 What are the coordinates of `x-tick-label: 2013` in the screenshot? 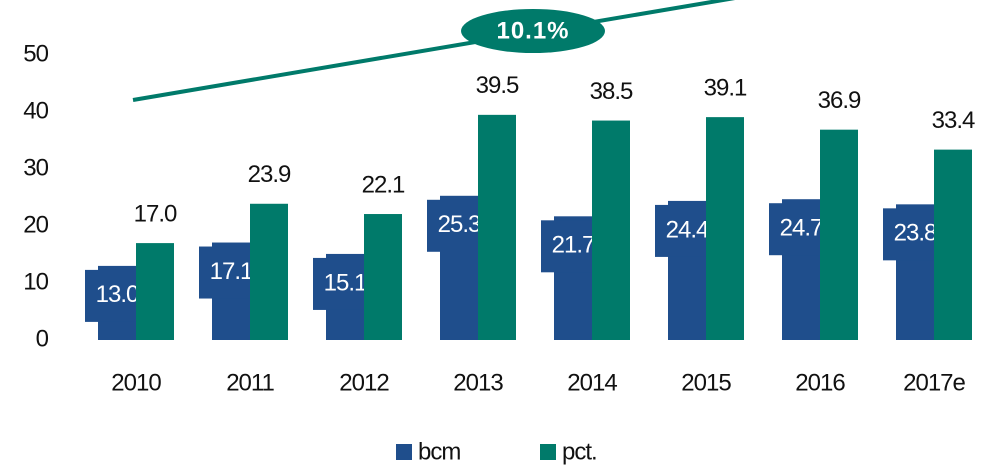 It's located at (478, 382).